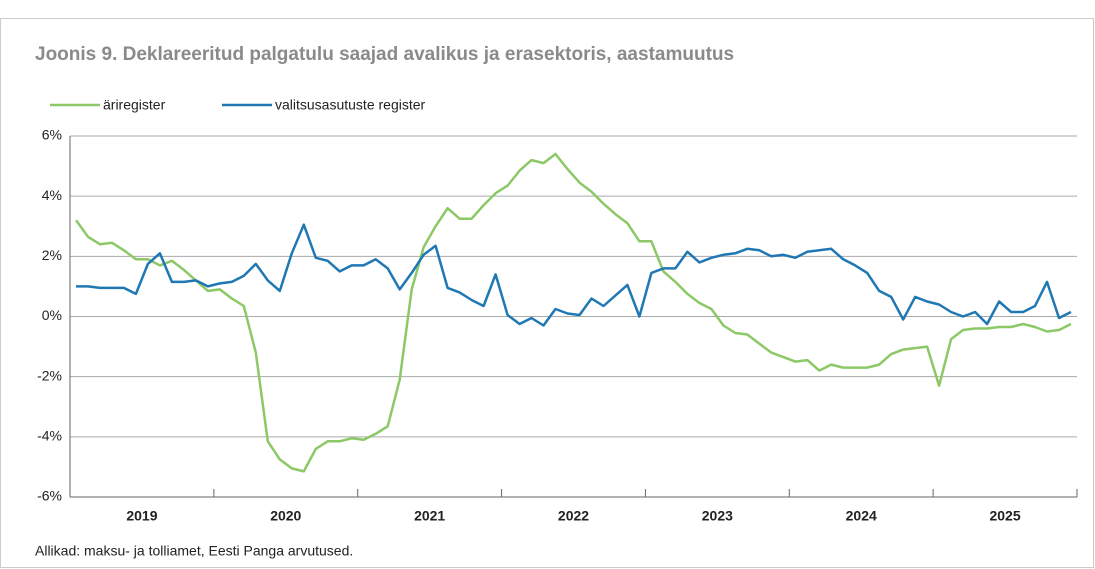 This screenshot has width=1095, height=569. I want to click on legend-label: valitsusasutuste register, so click(350, 105).